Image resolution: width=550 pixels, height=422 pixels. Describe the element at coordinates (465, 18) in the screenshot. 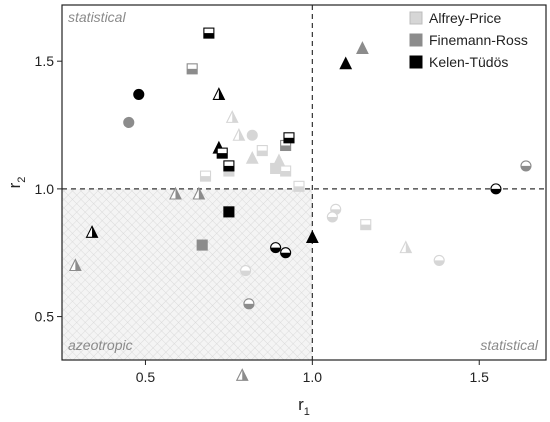

I see `legend-label: Alfrey-Price` at that location.